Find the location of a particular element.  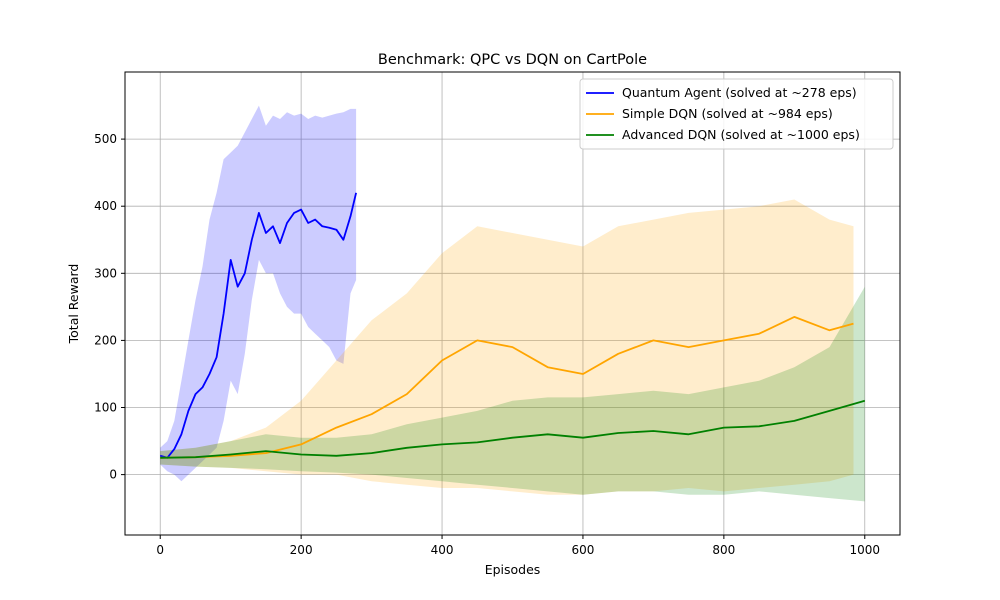

y-tick-label: 300 is located at coordinates (105, 273).